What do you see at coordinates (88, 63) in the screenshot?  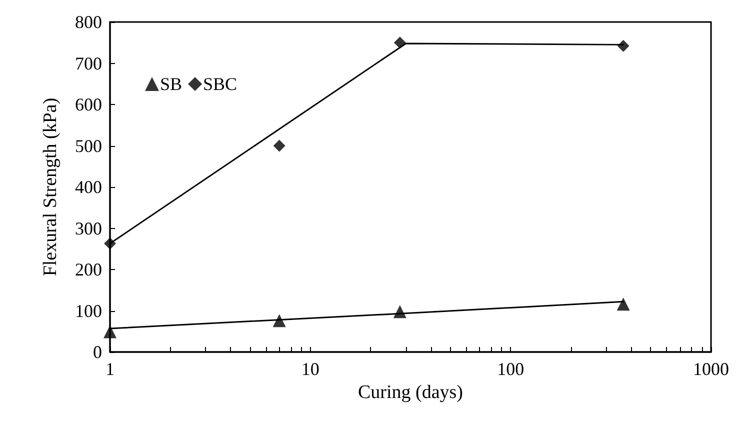 I see `y-tick-label: 700` at bounding box center [88, 63].